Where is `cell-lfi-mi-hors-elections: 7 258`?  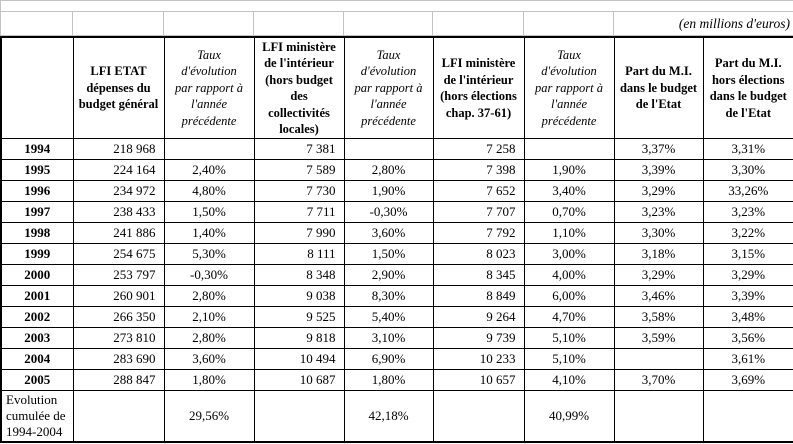 cell-lfi-mi-hors-elections: 7 258 is located at coordinates (478, 149).